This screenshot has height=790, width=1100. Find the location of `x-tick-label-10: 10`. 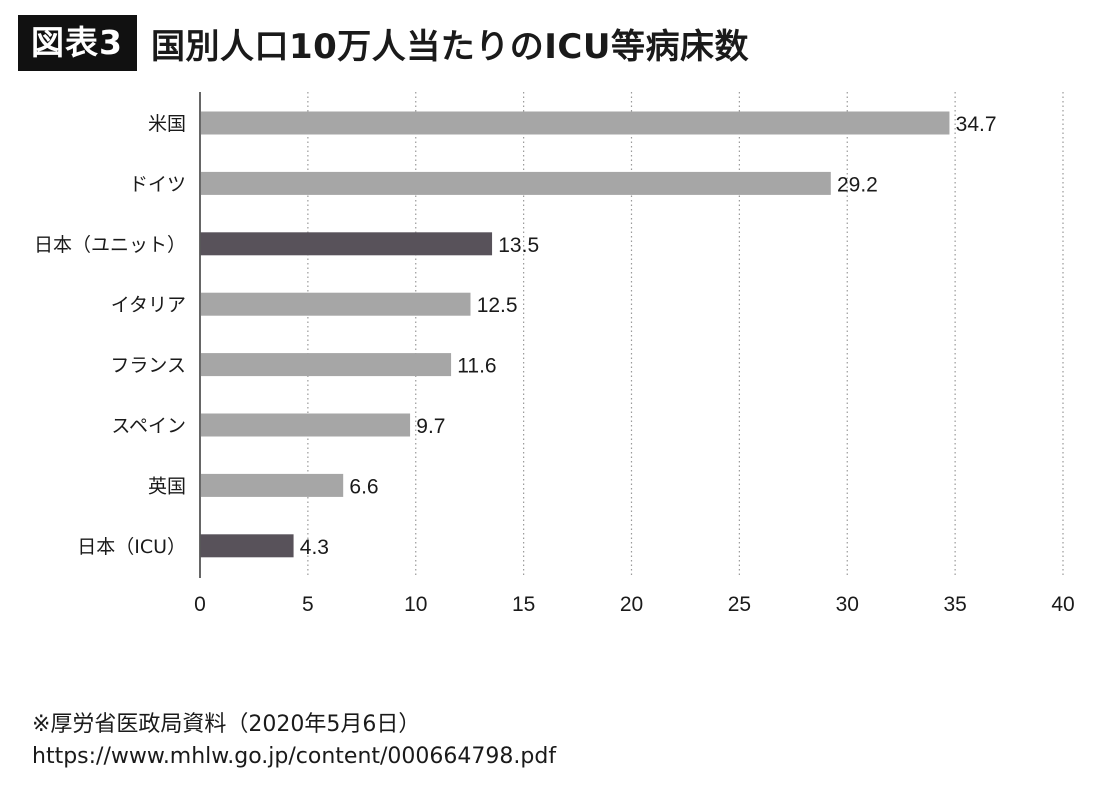

x-tick-label-10: 10 is located at coordinates (415, 604).